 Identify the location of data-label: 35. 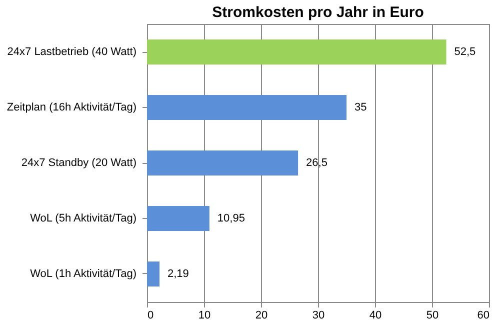
(360, 108).